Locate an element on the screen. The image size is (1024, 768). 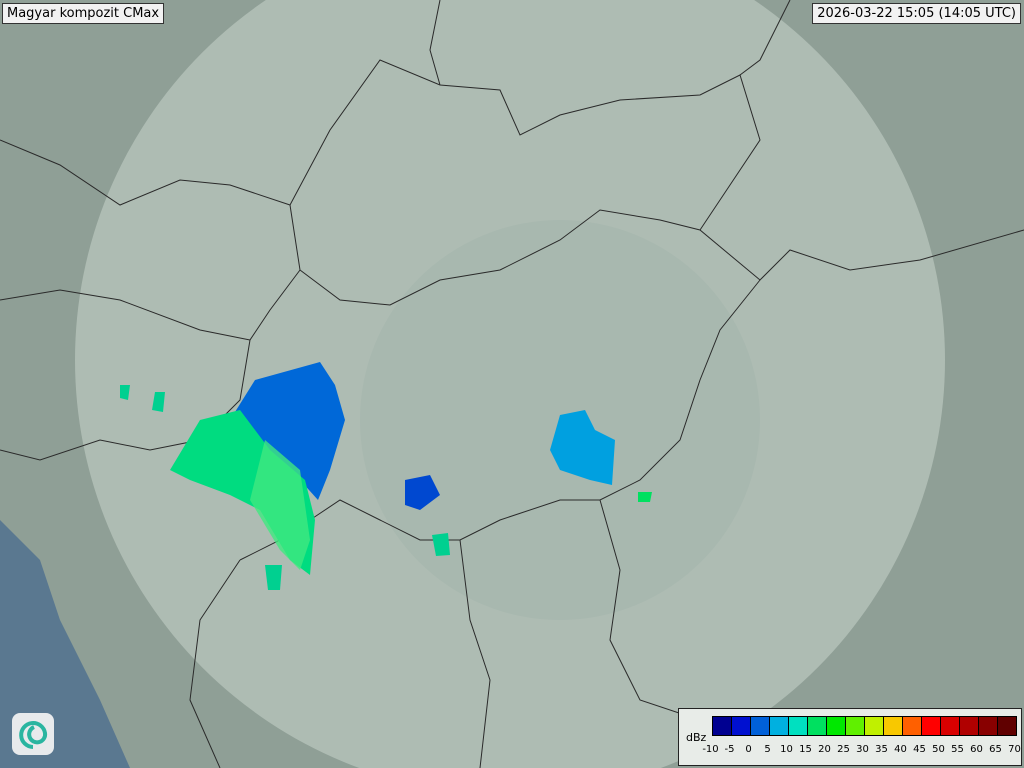
legend-tick-label: 45 is located at coordinates (919, 749).